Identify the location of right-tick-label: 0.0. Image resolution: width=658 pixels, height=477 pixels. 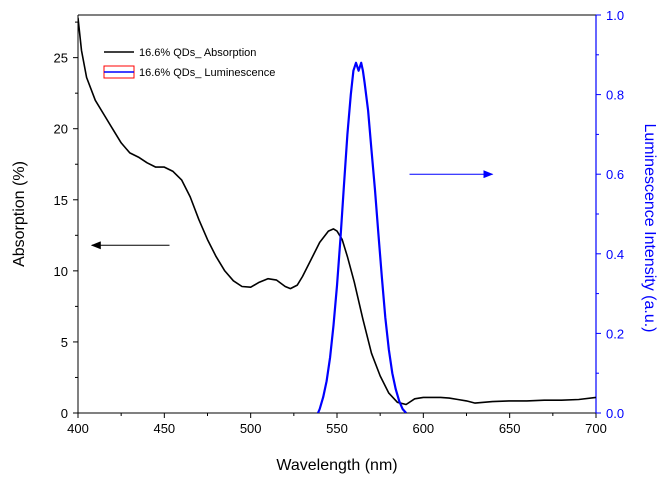
(615, 413).